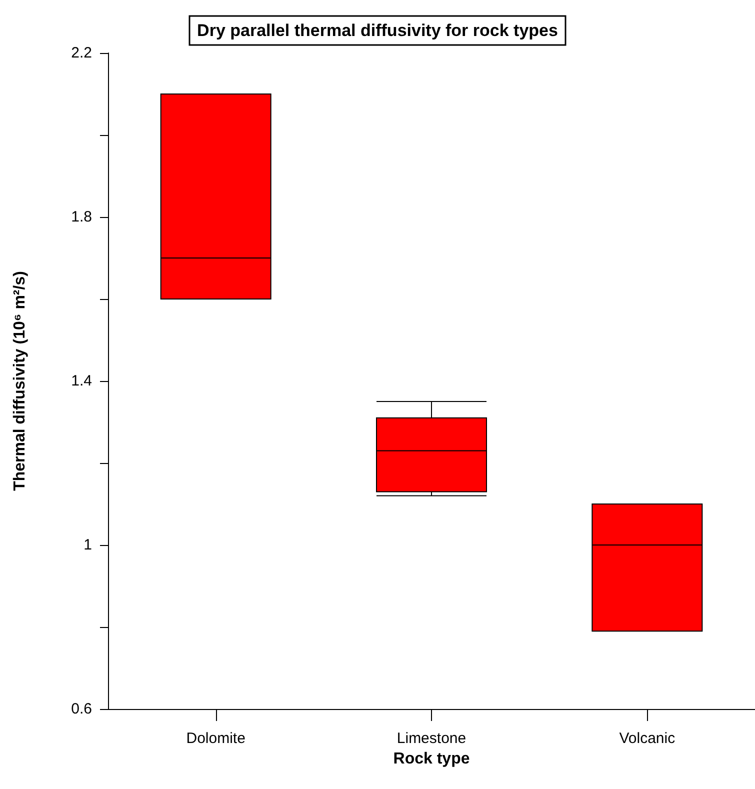 This screenshot has width=755, height=789. Describe the element at coordinates (377, 30) in the screenshot. I see `chart-title: Dry parallel thermal diffusivity for rock types` at that location.